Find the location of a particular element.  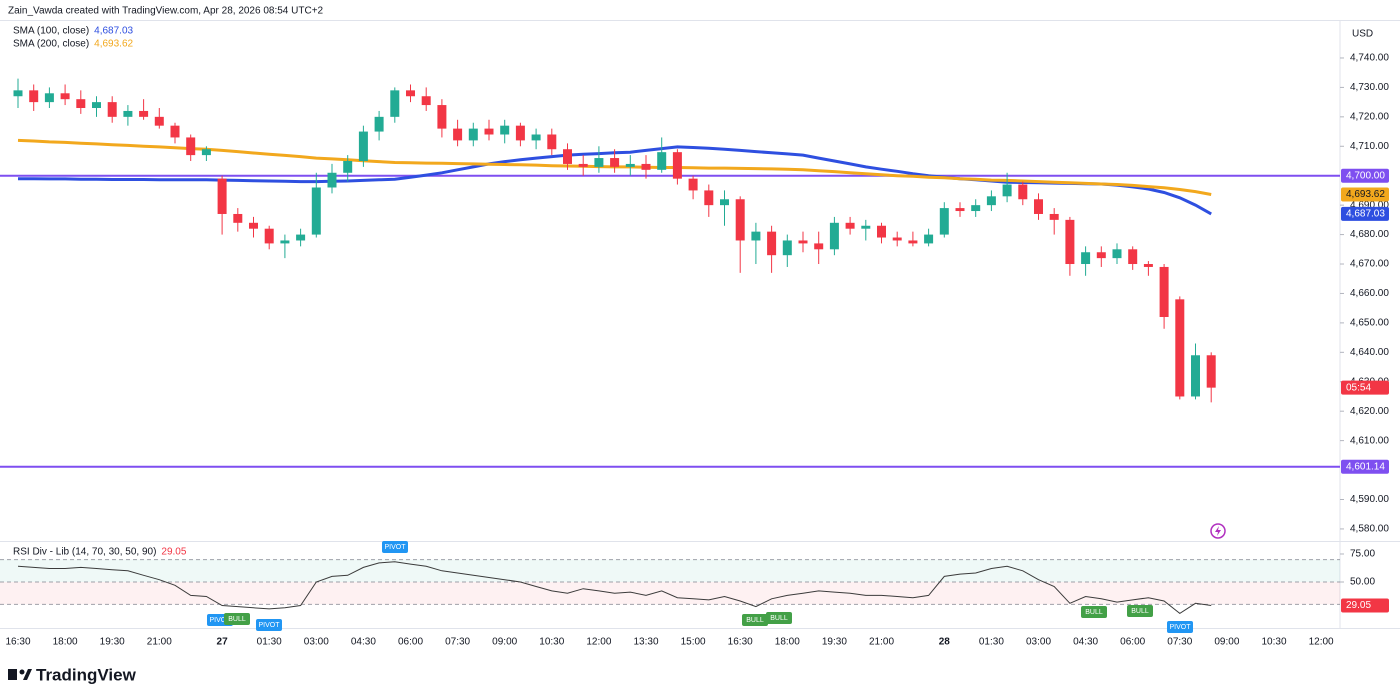

legend-label: SMA (200, close) is located at coordinates (51, 44).